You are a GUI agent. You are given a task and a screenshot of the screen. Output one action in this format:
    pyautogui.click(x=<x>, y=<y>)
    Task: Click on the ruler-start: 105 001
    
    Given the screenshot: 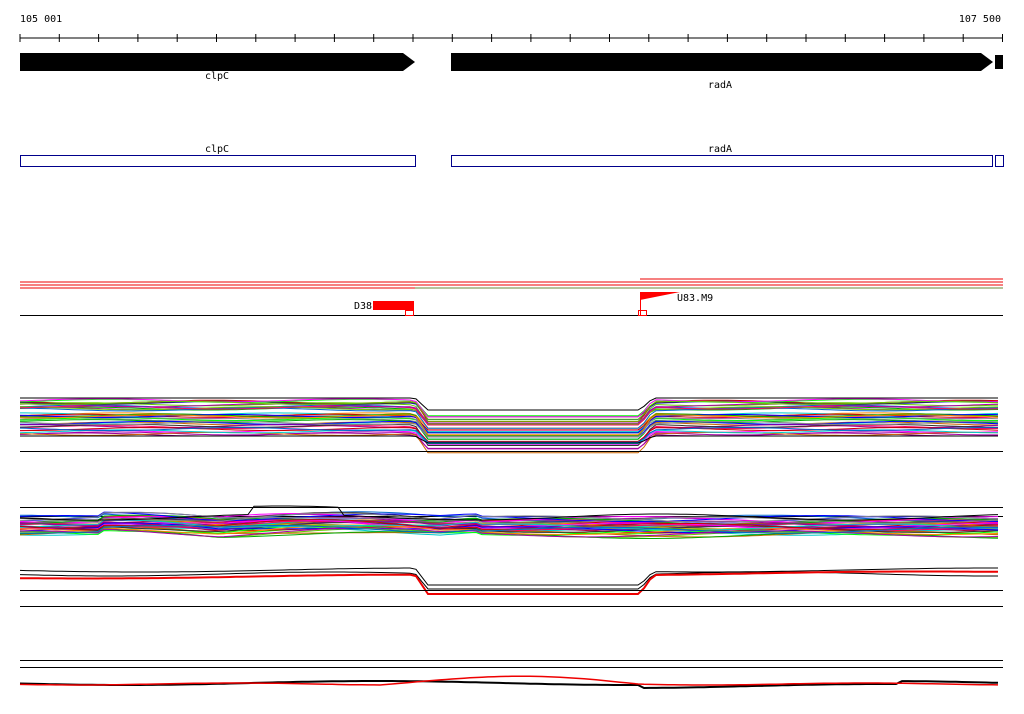 What is the action you would take?
    pyautogui.click(x=41, y=19)
    